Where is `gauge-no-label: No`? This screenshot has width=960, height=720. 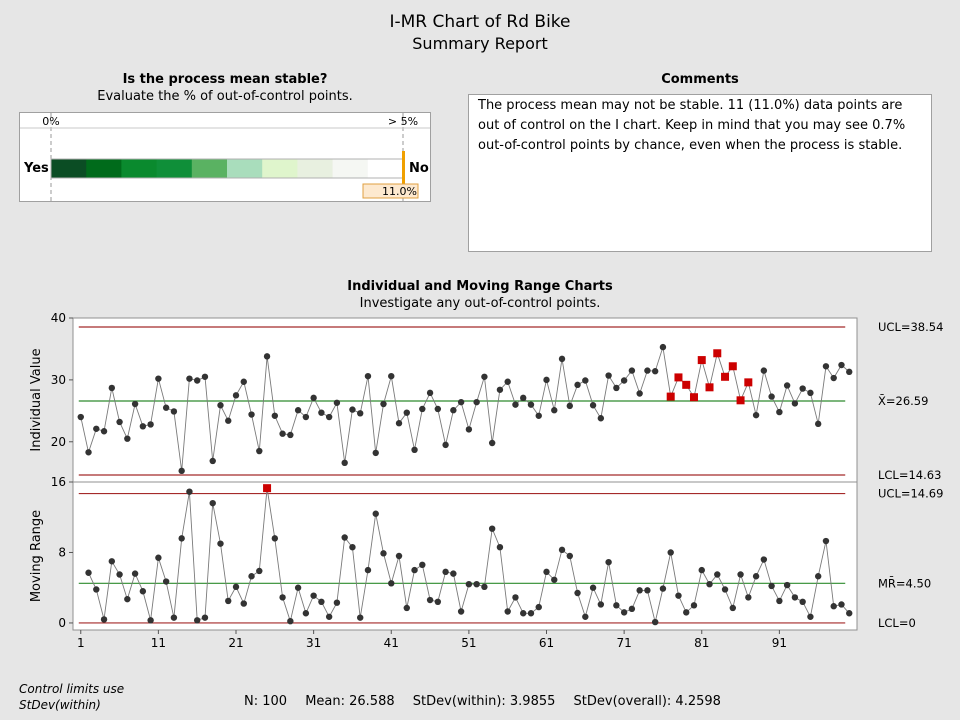 gauge-no-label: No is located at coordinates (419, 168).